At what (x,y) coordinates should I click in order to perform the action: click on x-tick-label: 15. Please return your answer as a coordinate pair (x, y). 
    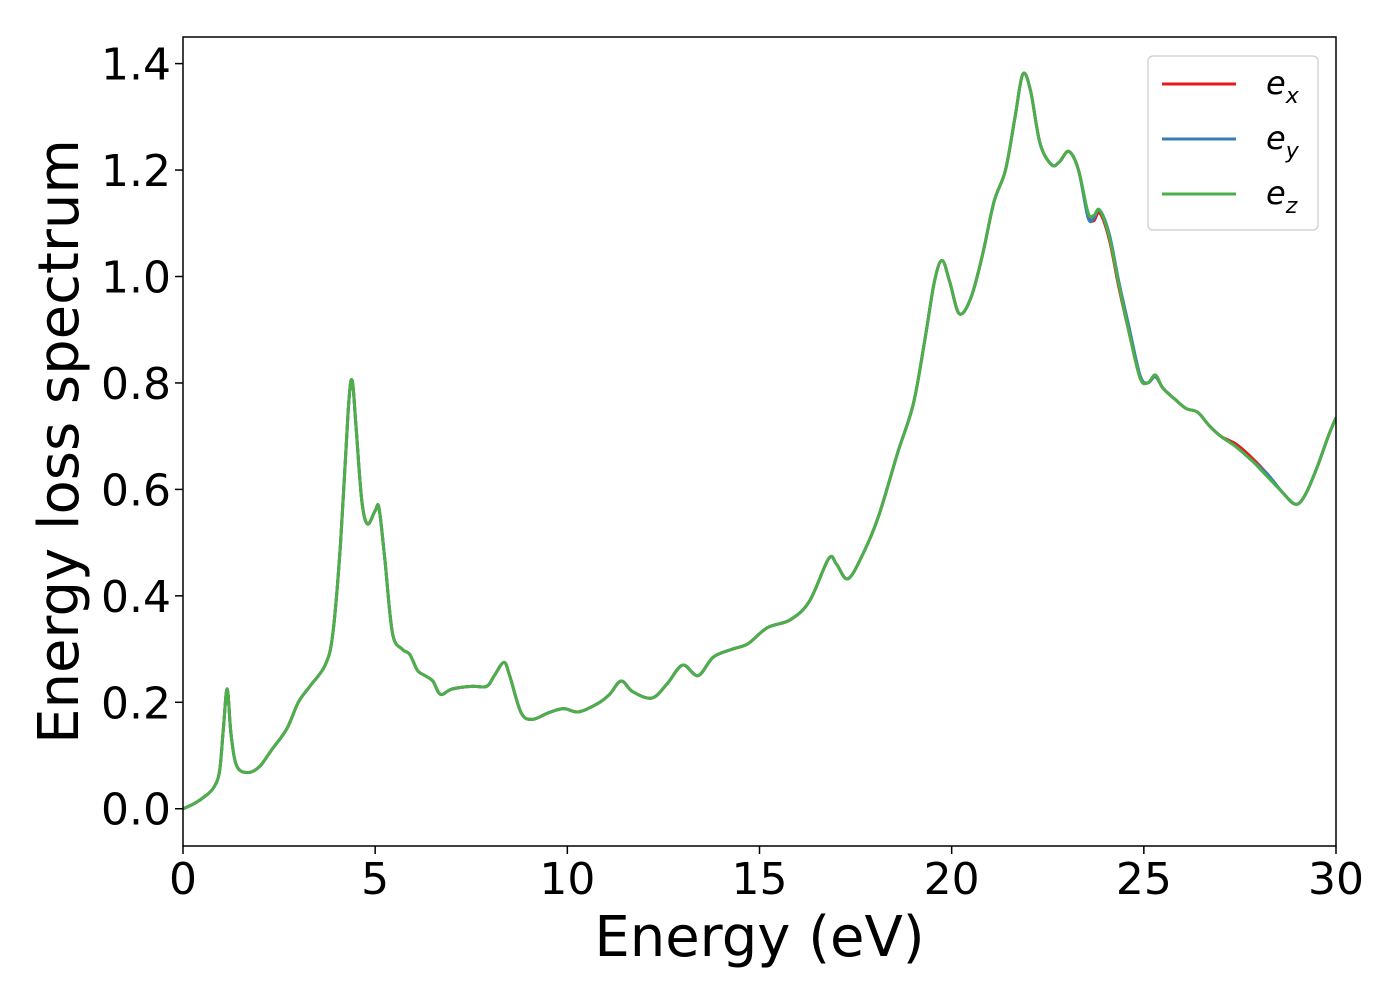
    Looking at the image, I should click on (760, 879).